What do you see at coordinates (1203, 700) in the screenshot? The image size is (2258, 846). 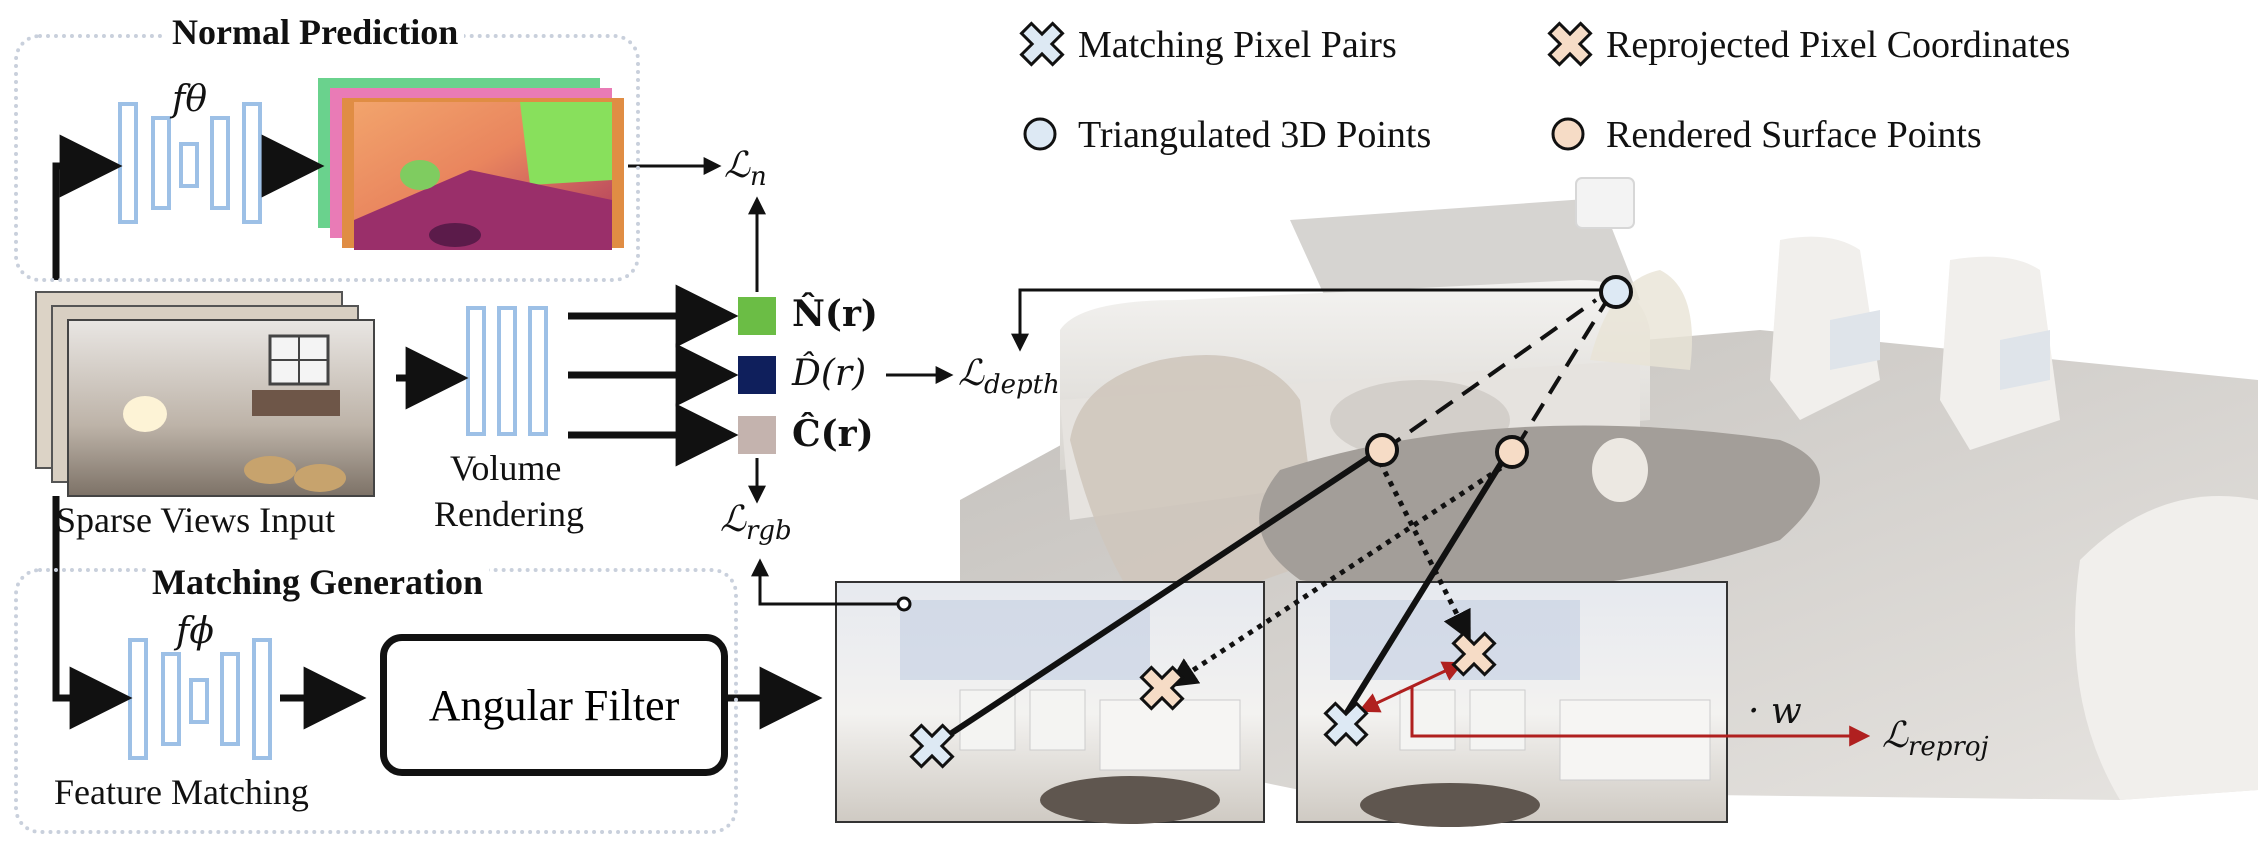 I see `view-cross-markers` at bounding box center [1203, 700].